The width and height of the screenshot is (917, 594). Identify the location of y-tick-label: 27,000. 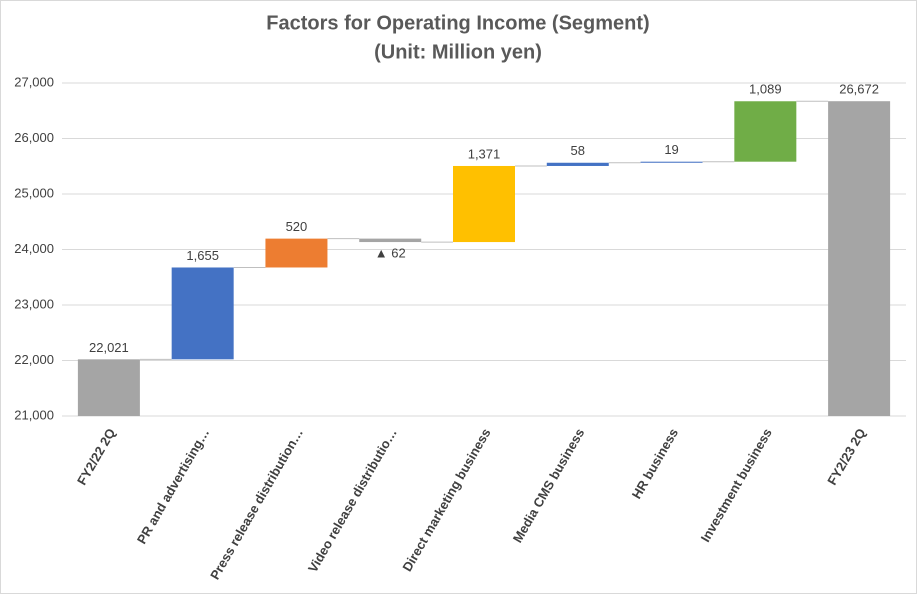
(34, 81).